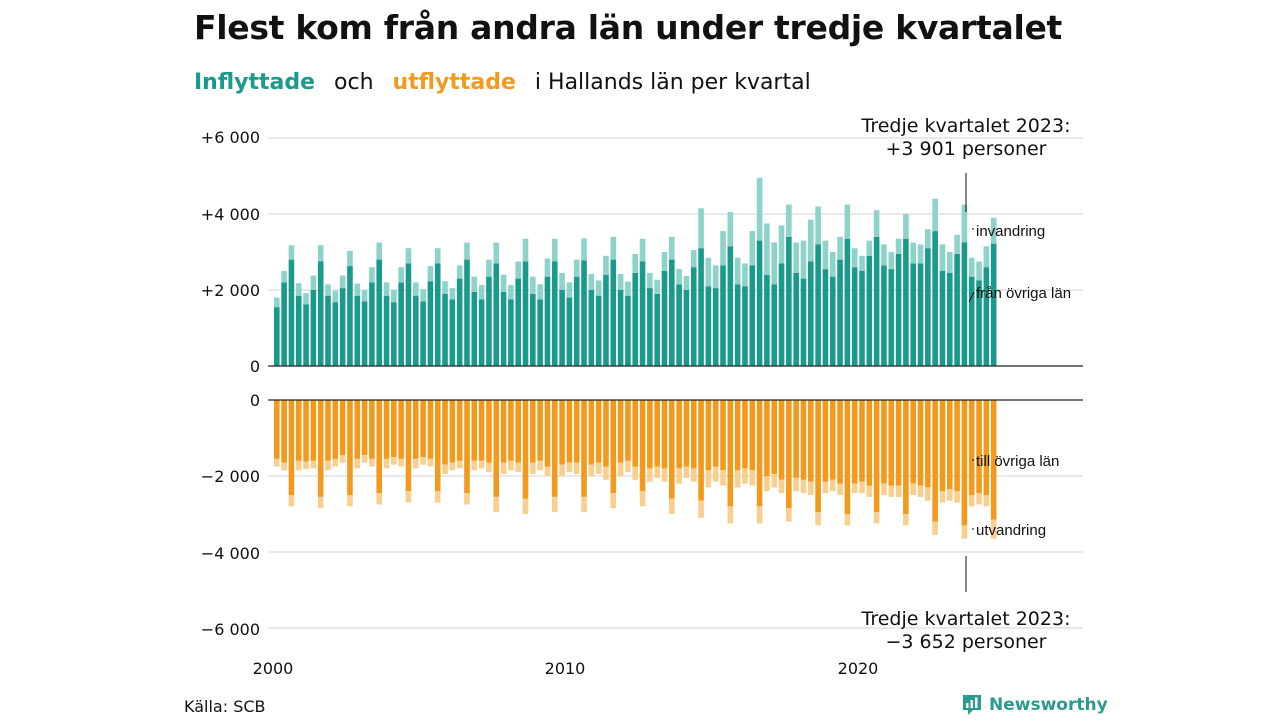 This screenshot has width=1280, height=720. Describe the element at coordinates (966, 619) in the screenshot. I see `annotation-bottom-line1: Tredje kvartalet 2023:` at that location.